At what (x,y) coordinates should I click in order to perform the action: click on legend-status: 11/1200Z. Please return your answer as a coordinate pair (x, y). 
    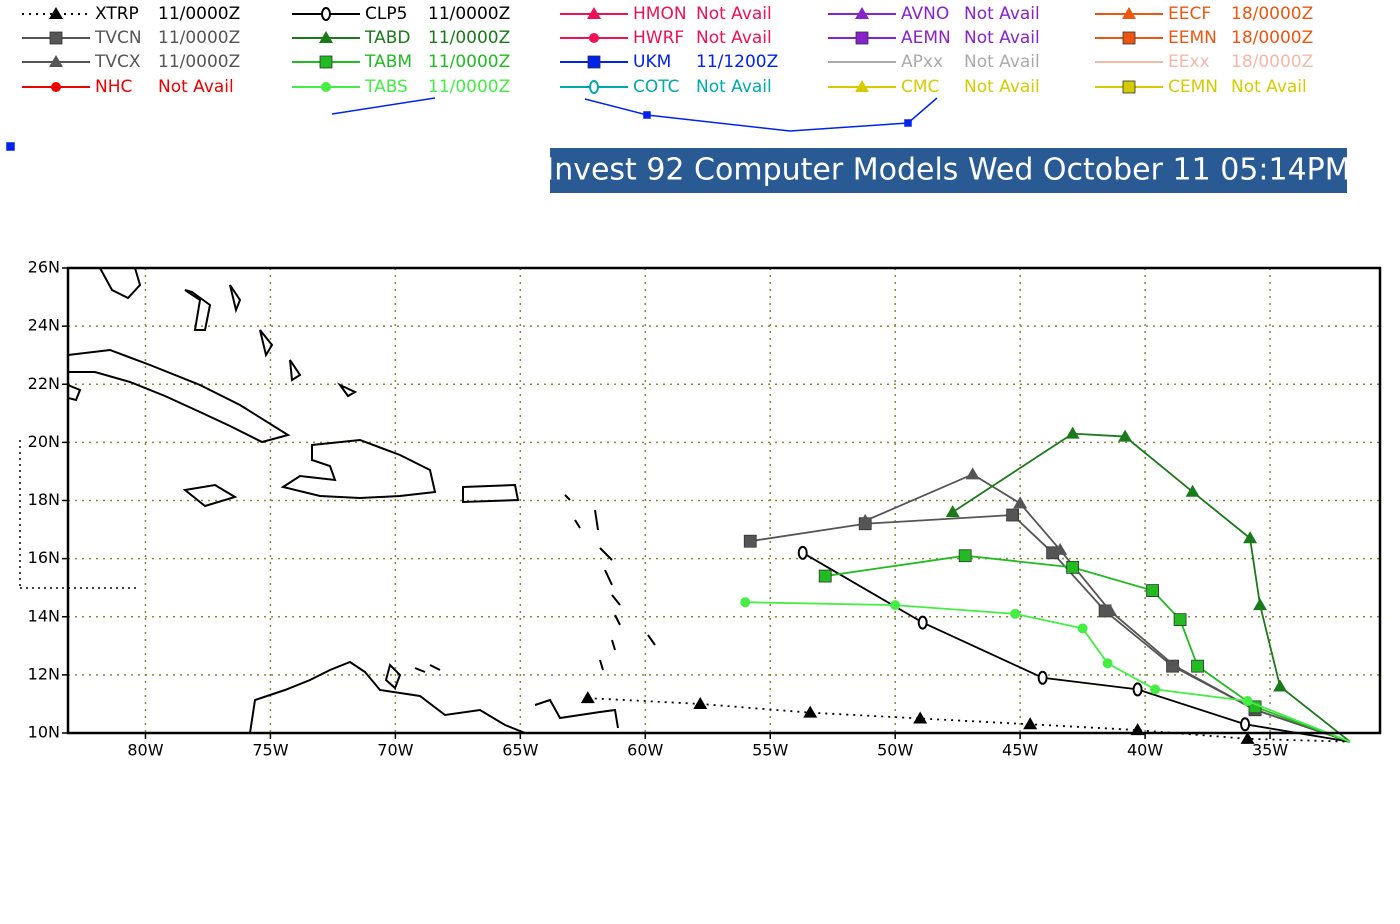
    Looking at the image, I should click on (737, 62).